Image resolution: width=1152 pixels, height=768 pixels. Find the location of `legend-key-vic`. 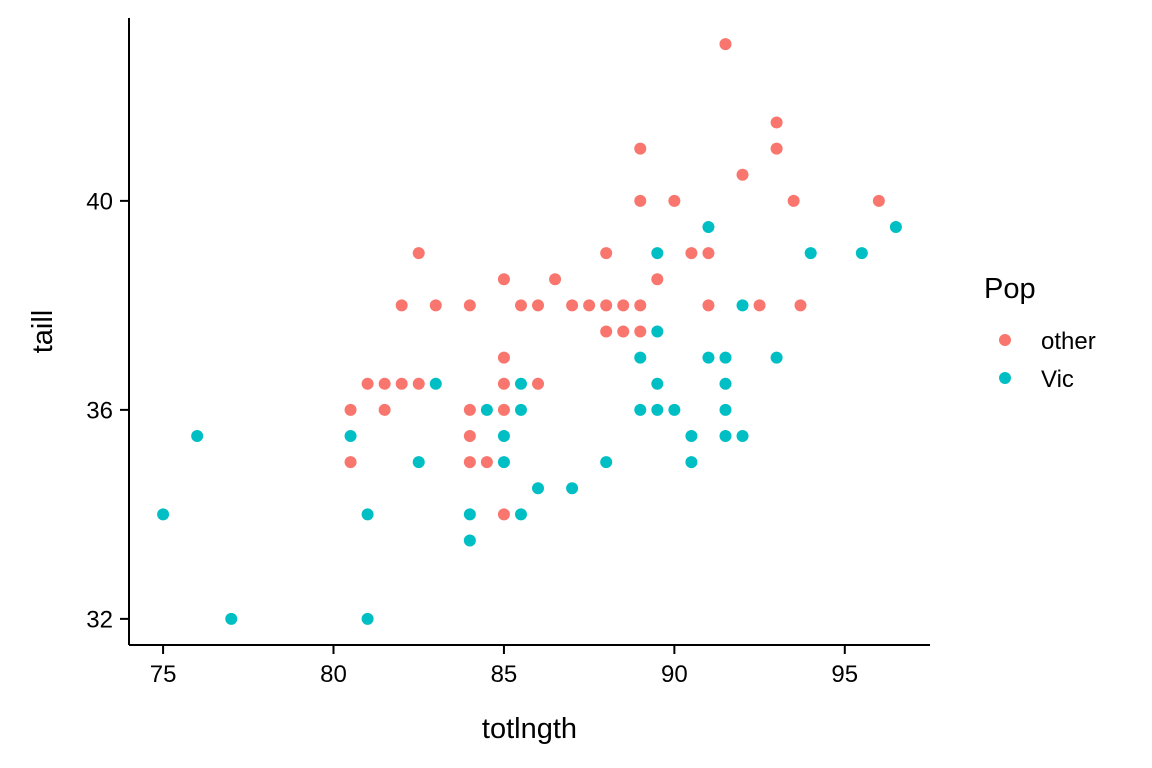

legend-key-vic is located at coordinates (1005, 378).